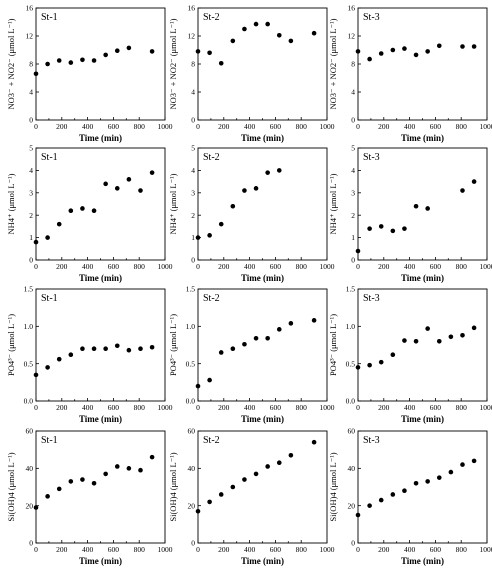 The height and width of the screenshot is (568, 492). Describe the element at coordinates (353, 543) in the screenshot. I see `y-tick-label: 0` at that location.